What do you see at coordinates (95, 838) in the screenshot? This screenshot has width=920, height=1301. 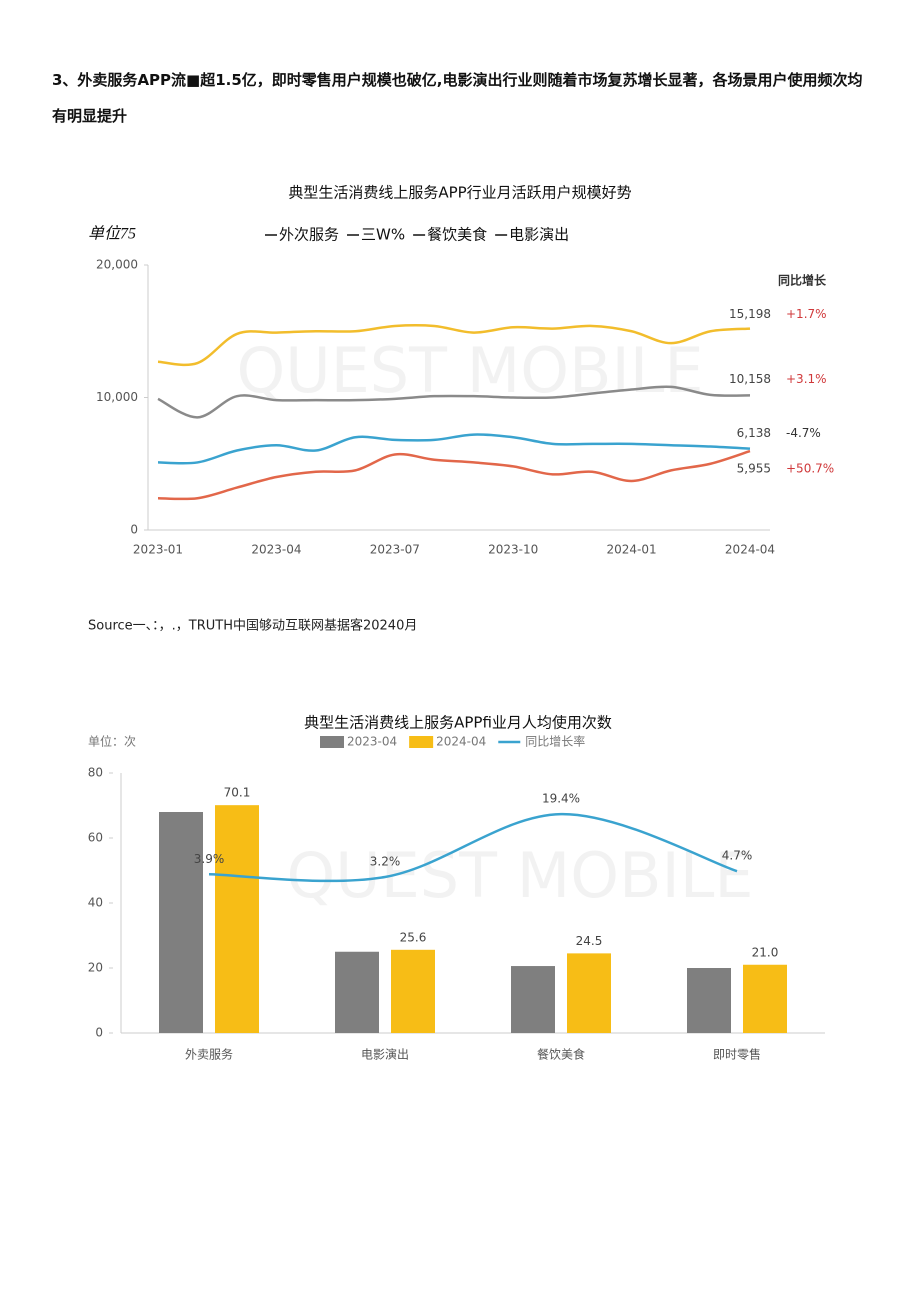 I see `y-tick-label: 60` at bounding box center [95, 838].